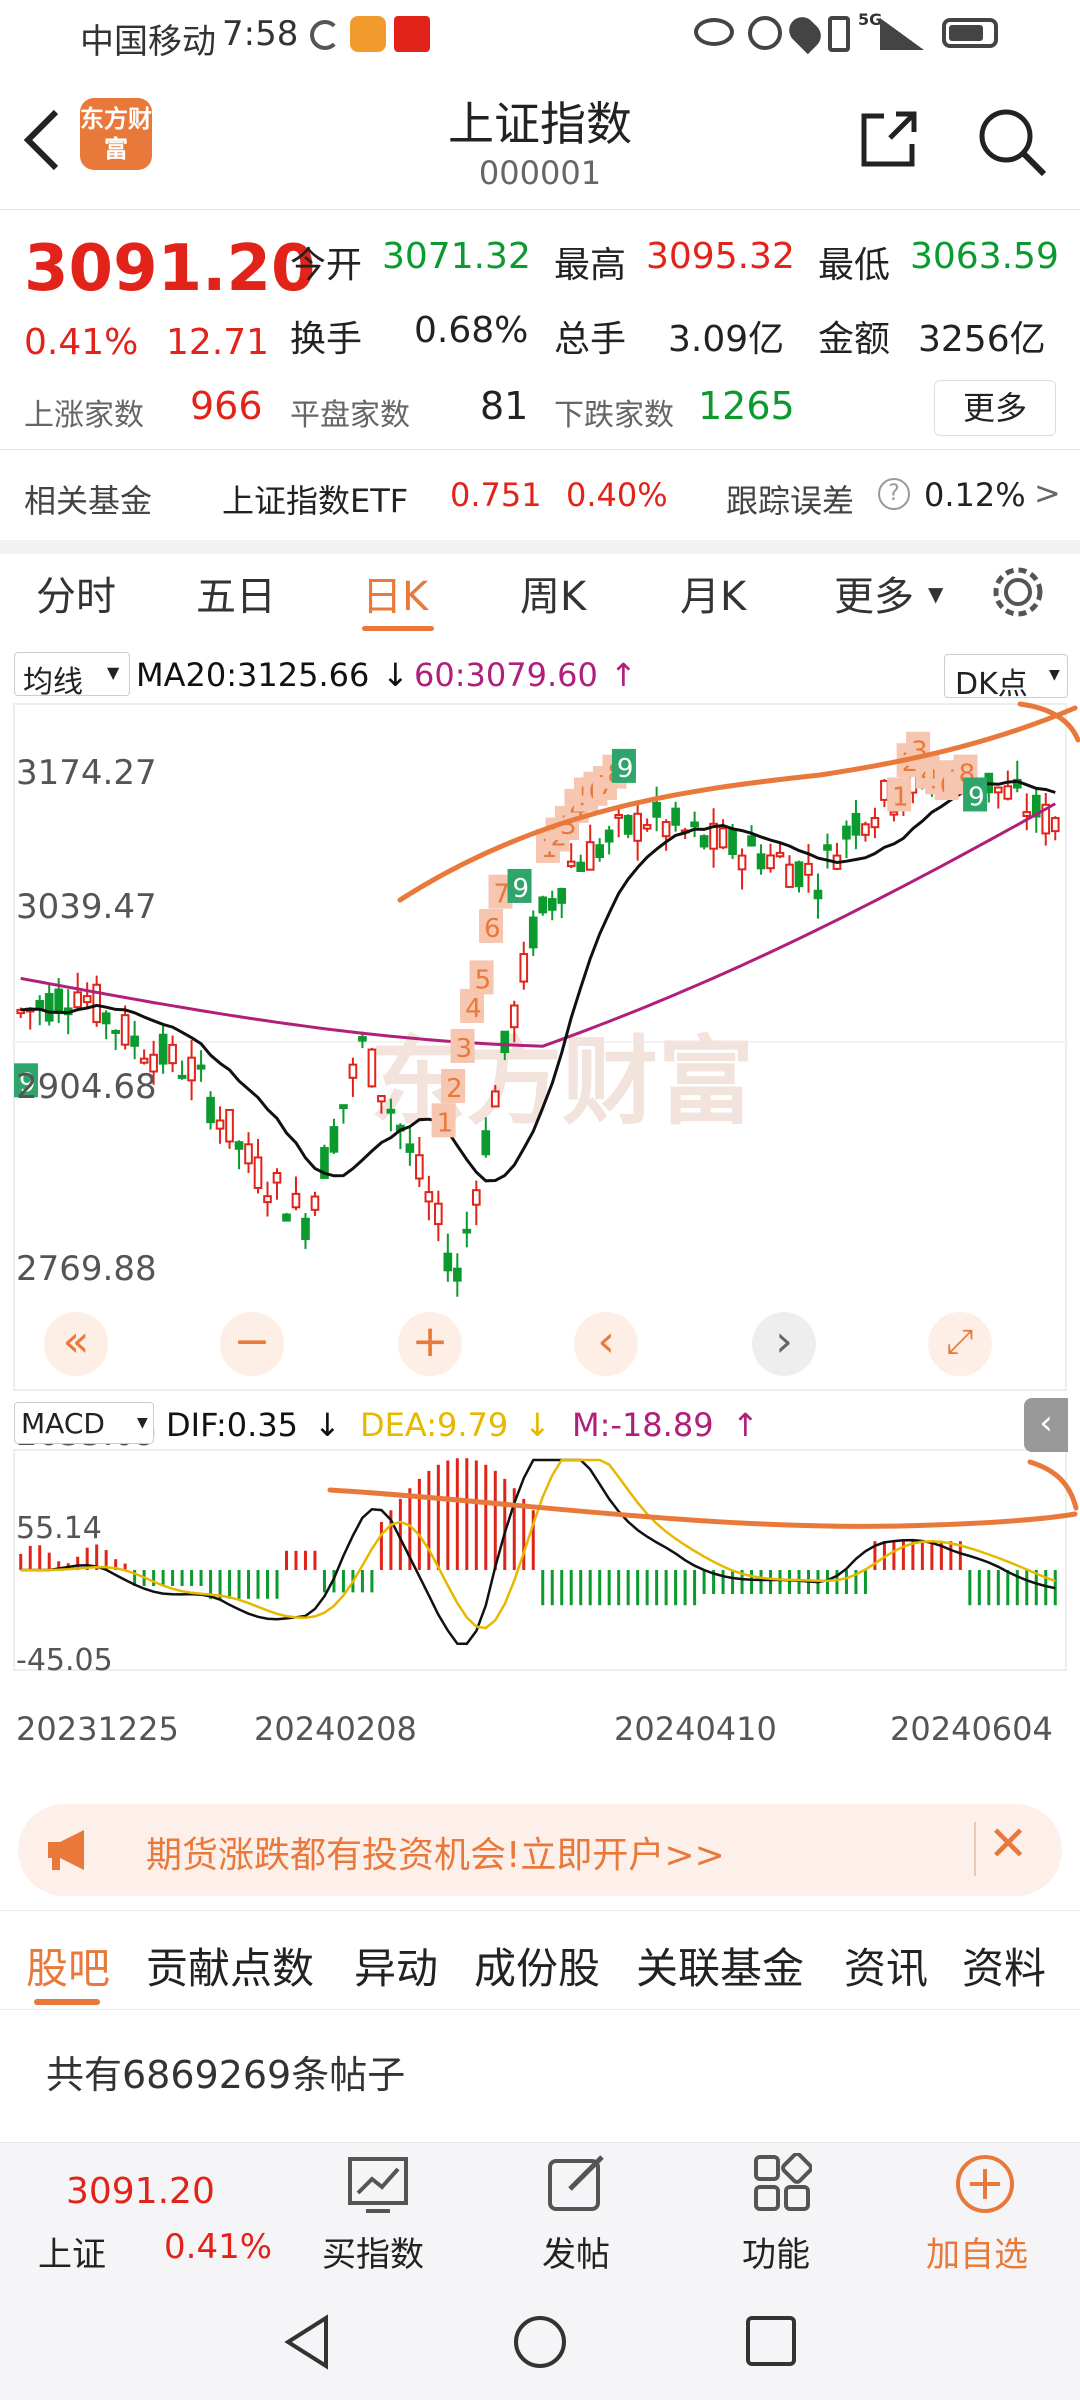 This screenshot has height=2400, width=1080. Describe the element at coordinates (252, 1344) in the screenshot. I see `zoom-out-button: −` at that location.